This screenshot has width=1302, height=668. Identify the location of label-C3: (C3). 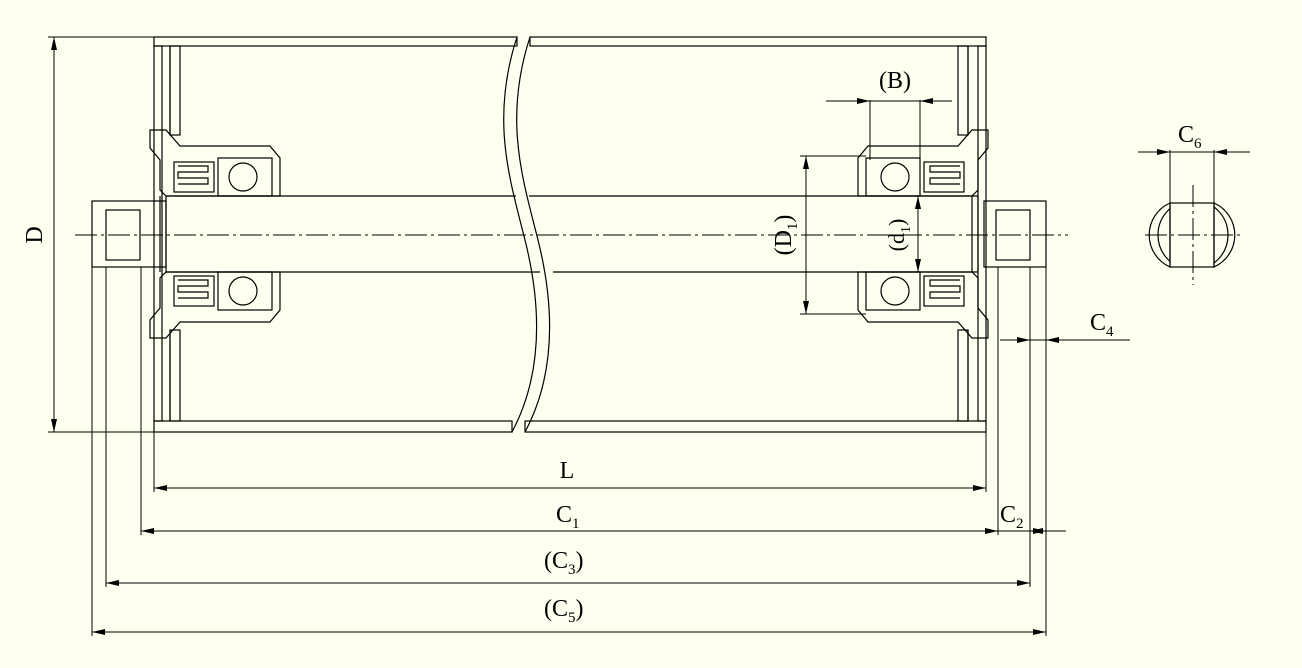
(564, 563).